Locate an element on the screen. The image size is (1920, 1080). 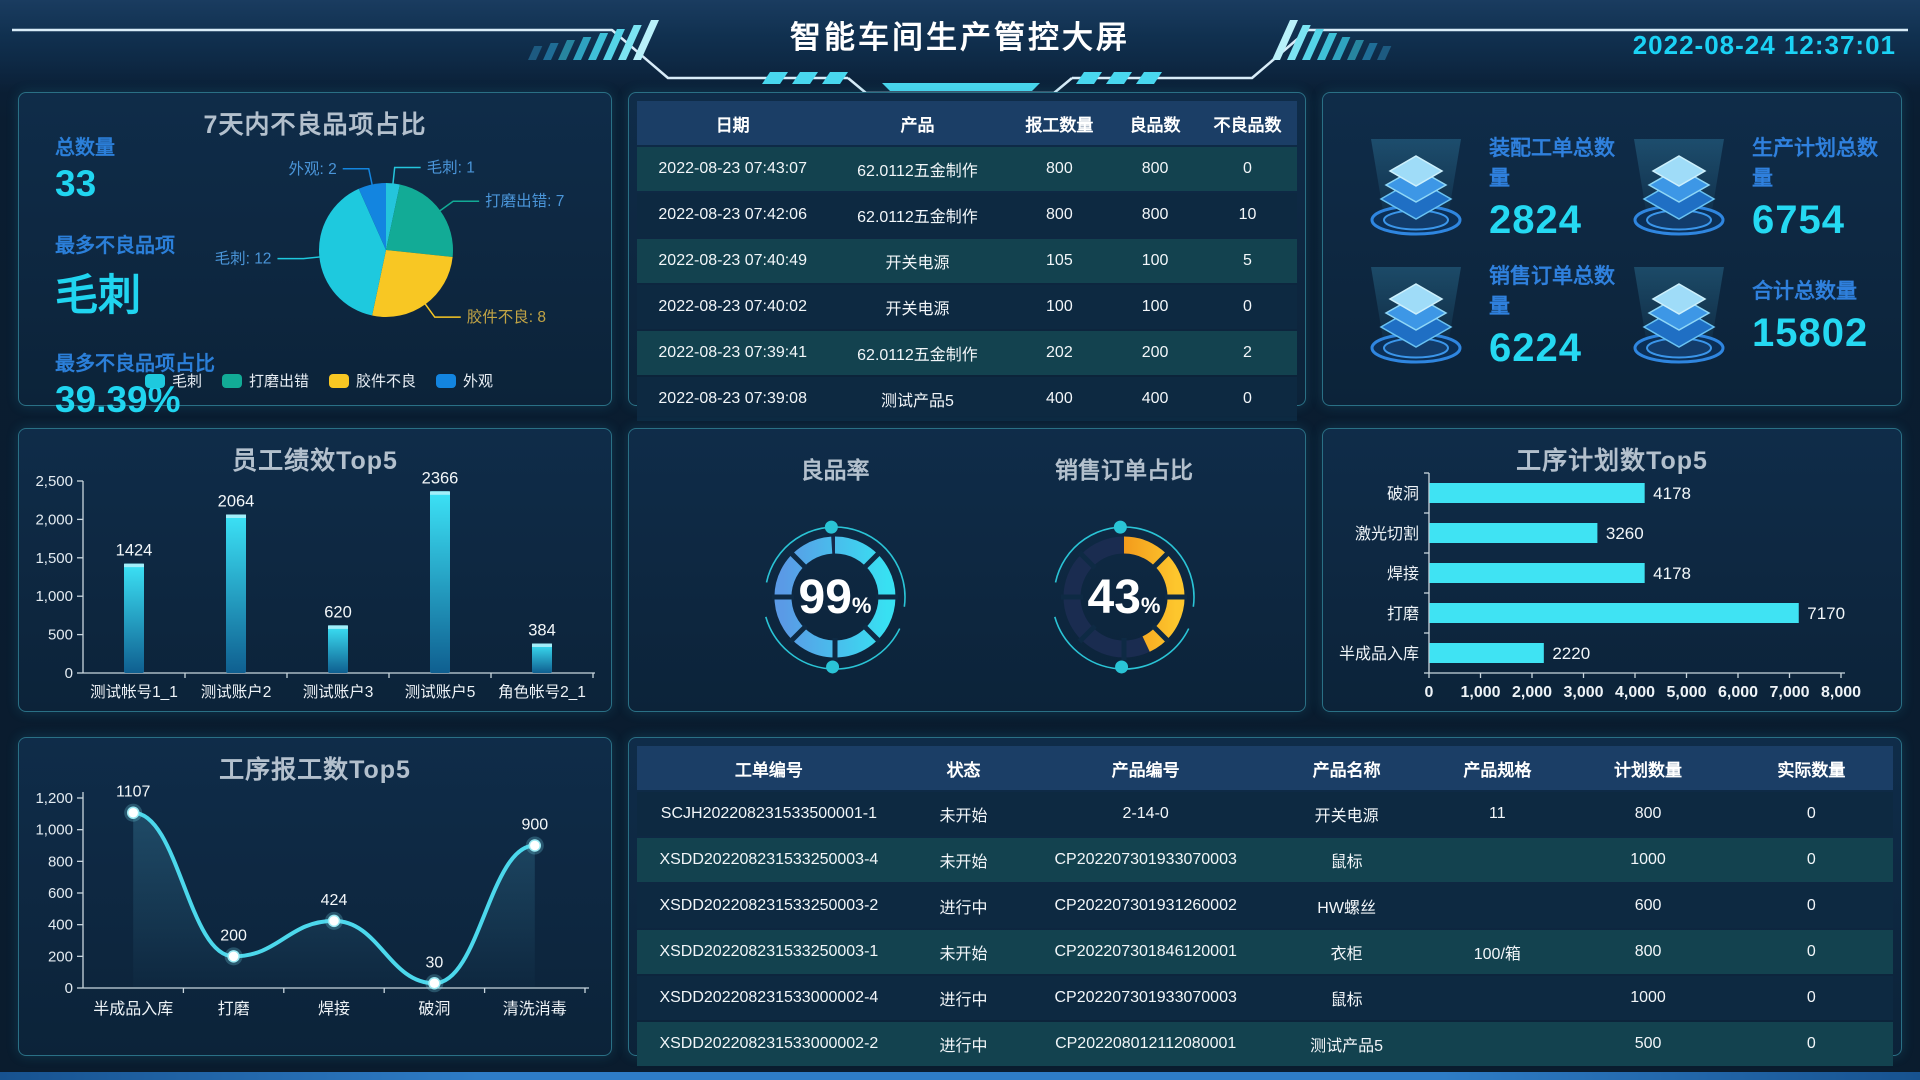
svg-text: 破洞 is located at coordinates (1403, 494).